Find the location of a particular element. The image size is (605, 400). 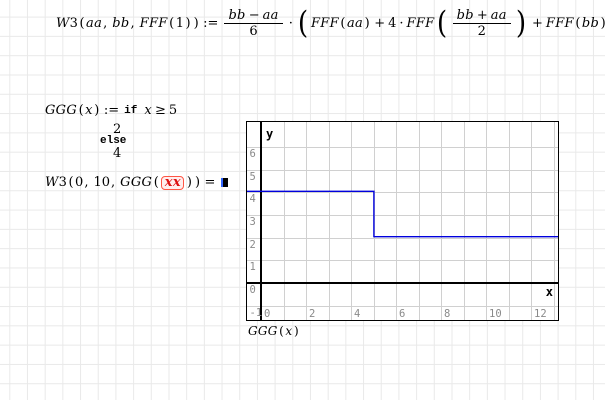

x-tick-label: 12 is located at coordinates (540, 314).